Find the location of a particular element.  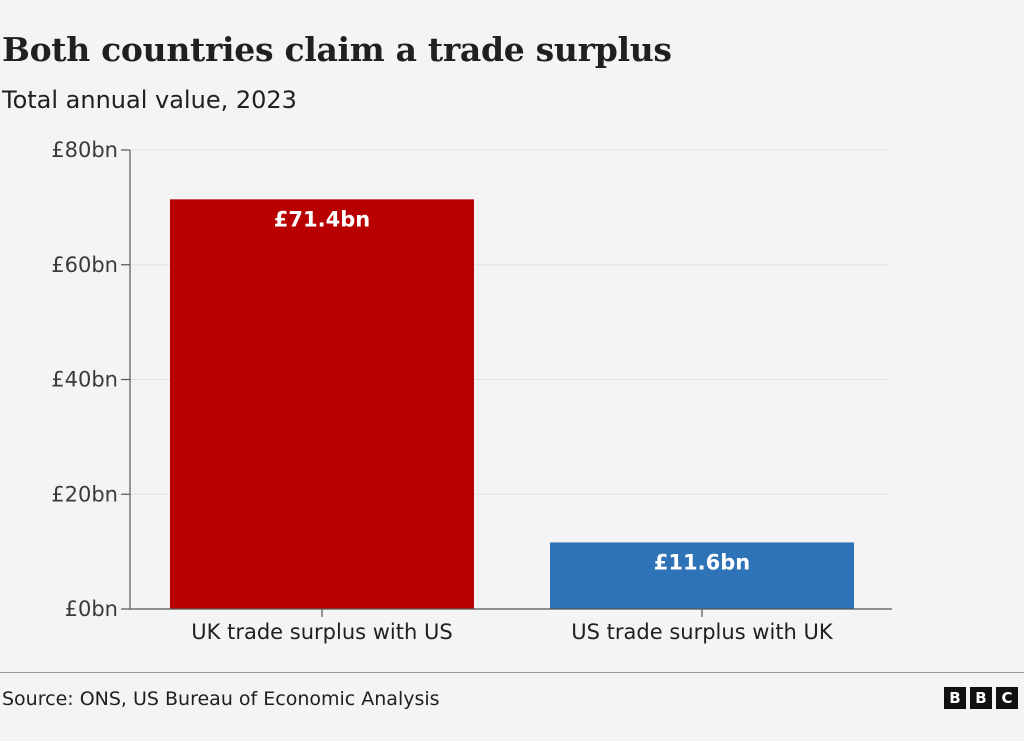

y-tick-label: £80bn is located at coordinates (84, 150).